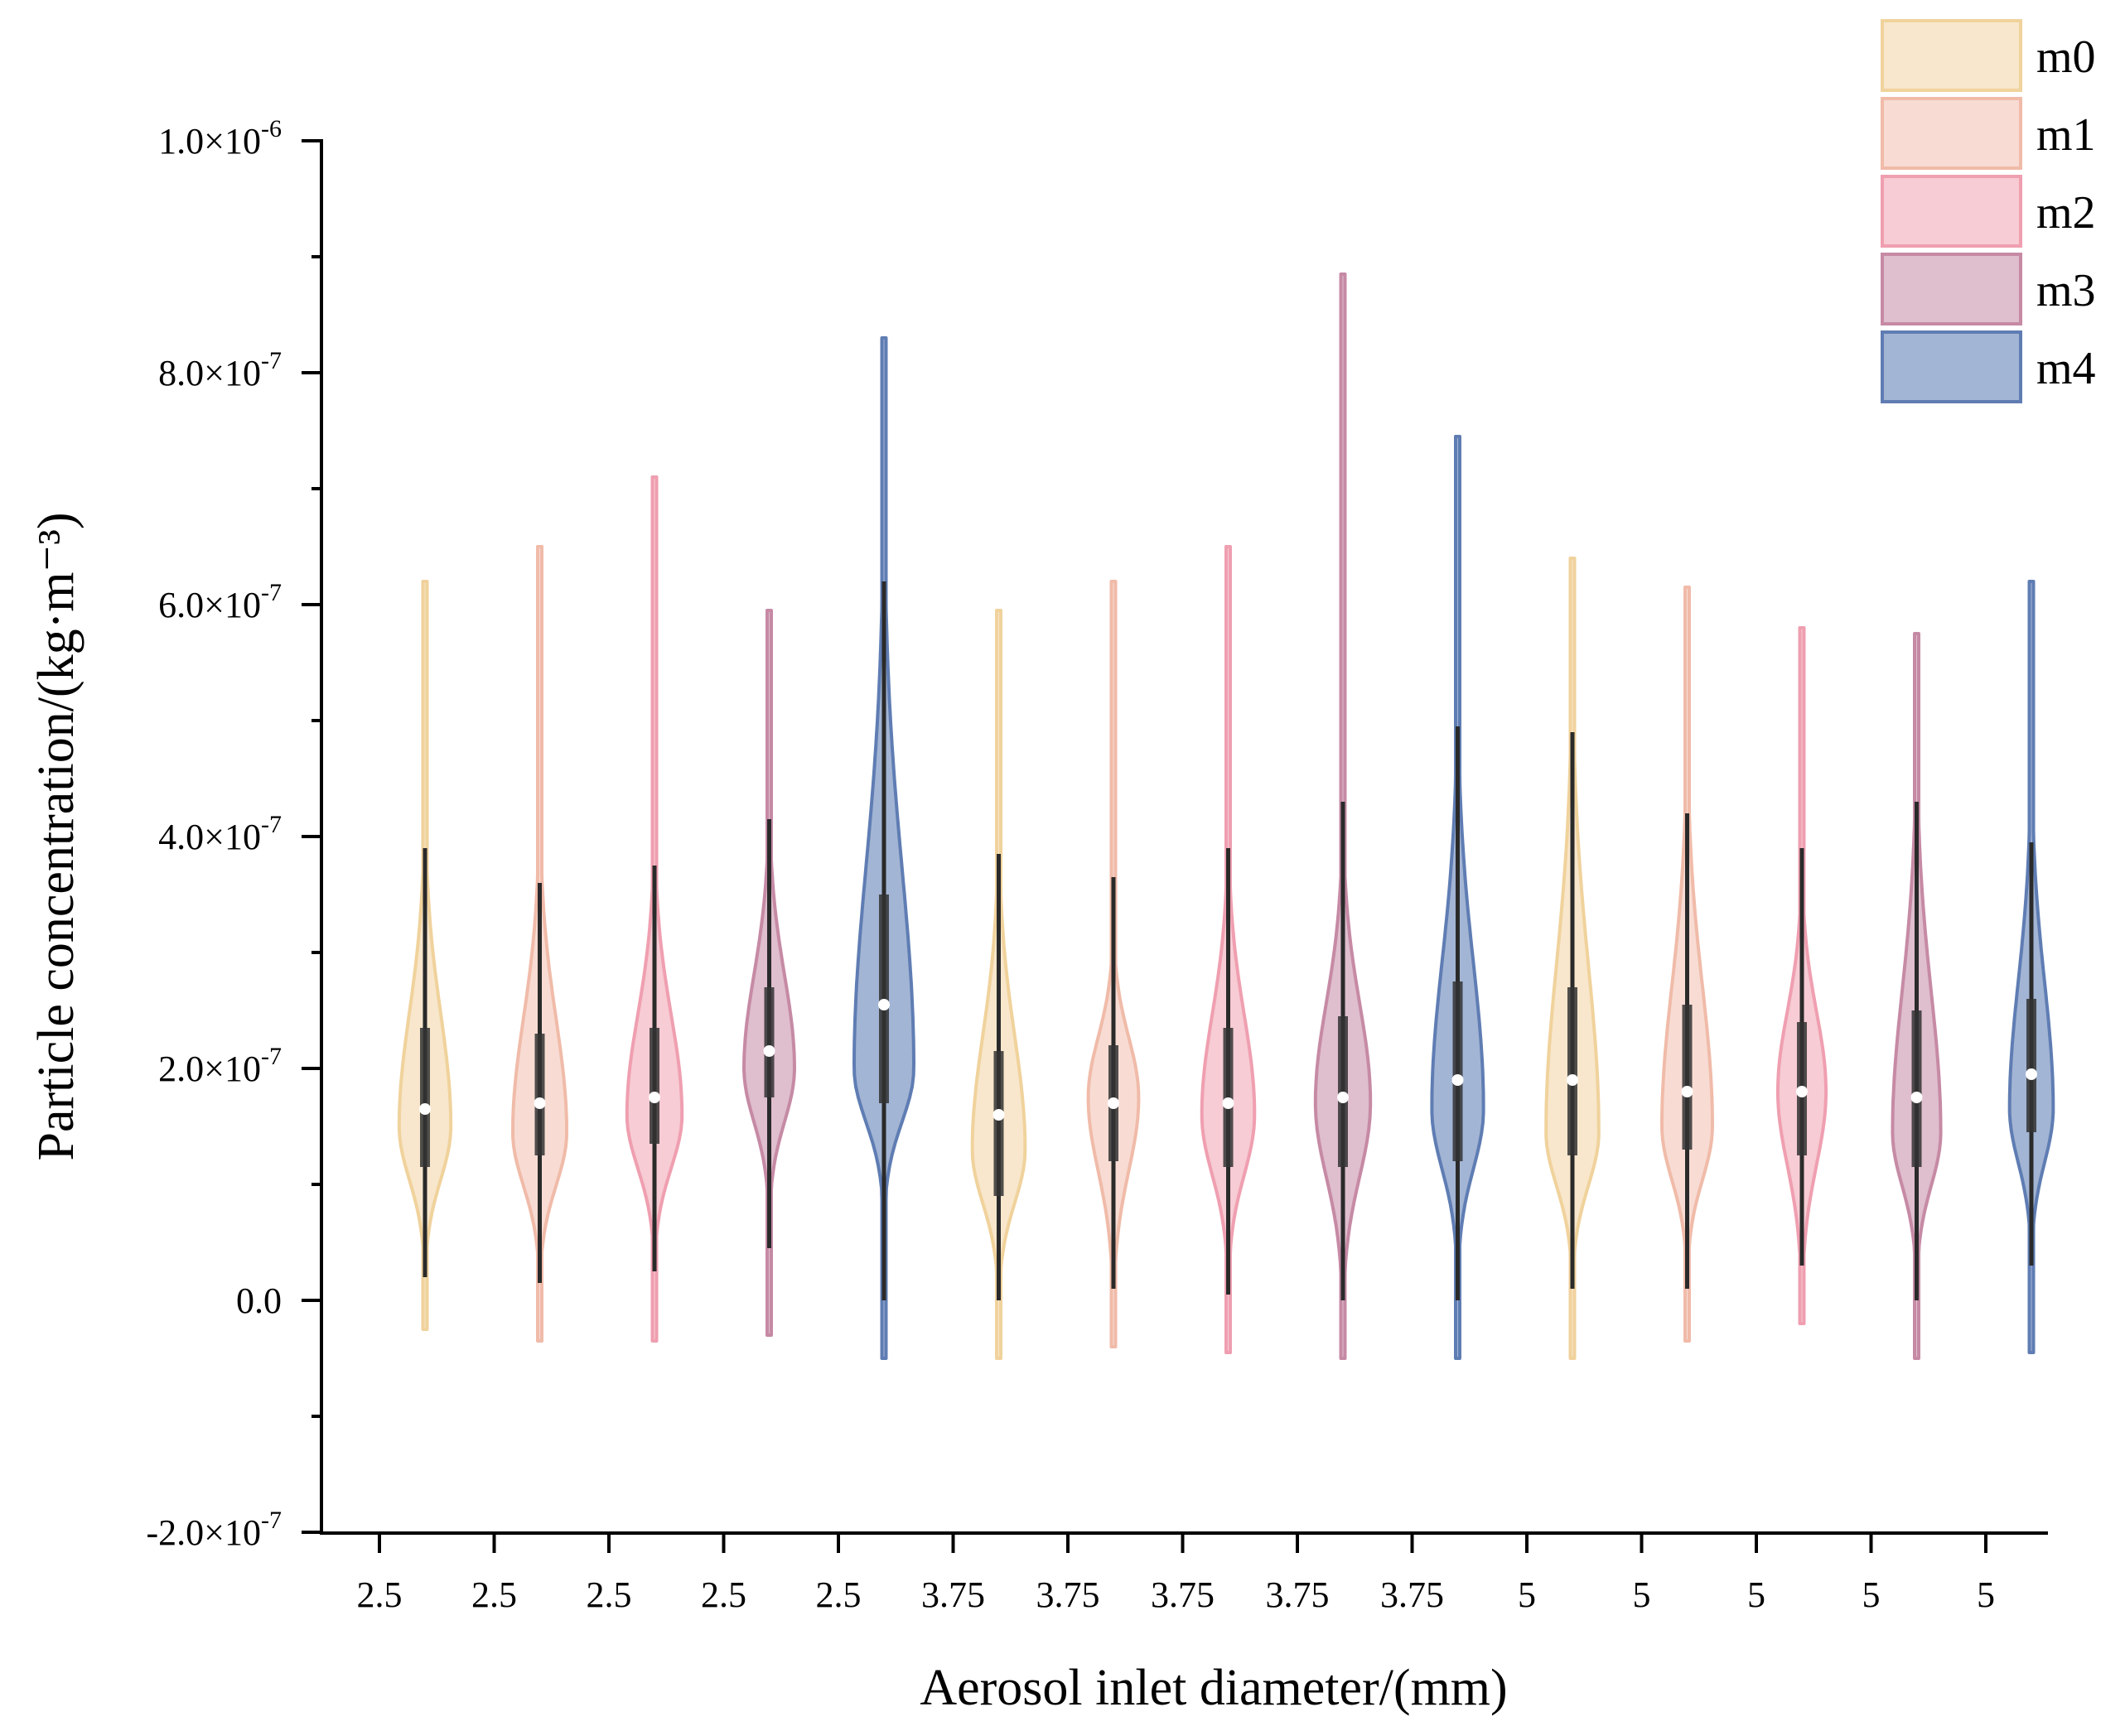 This screenshot has width=2125, height=1736. Describe the element at coordinates (769, 973) in the screenshot. I see `violin-2.5-m3` at that location.